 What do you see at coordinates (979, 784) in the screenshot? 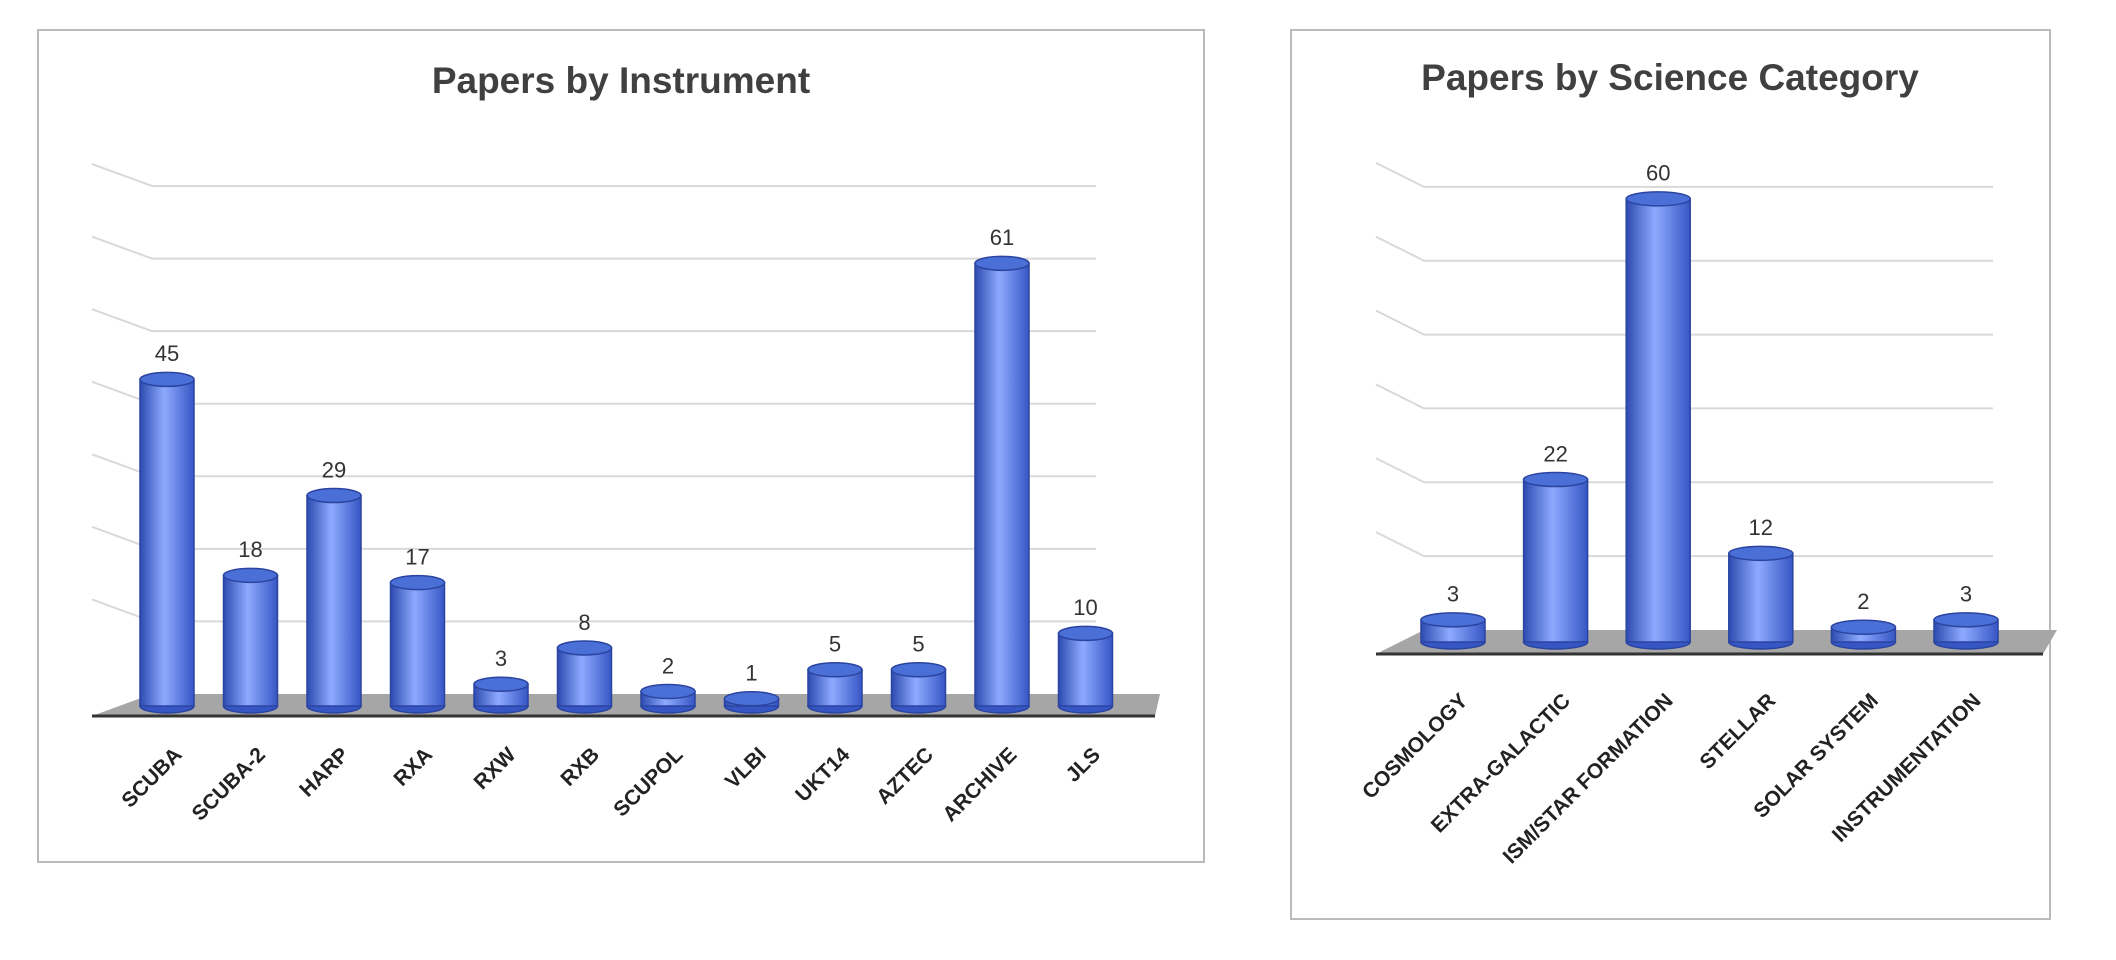
I see `x-tick-label: ARCHIVE` at bounding box center [979, 784].